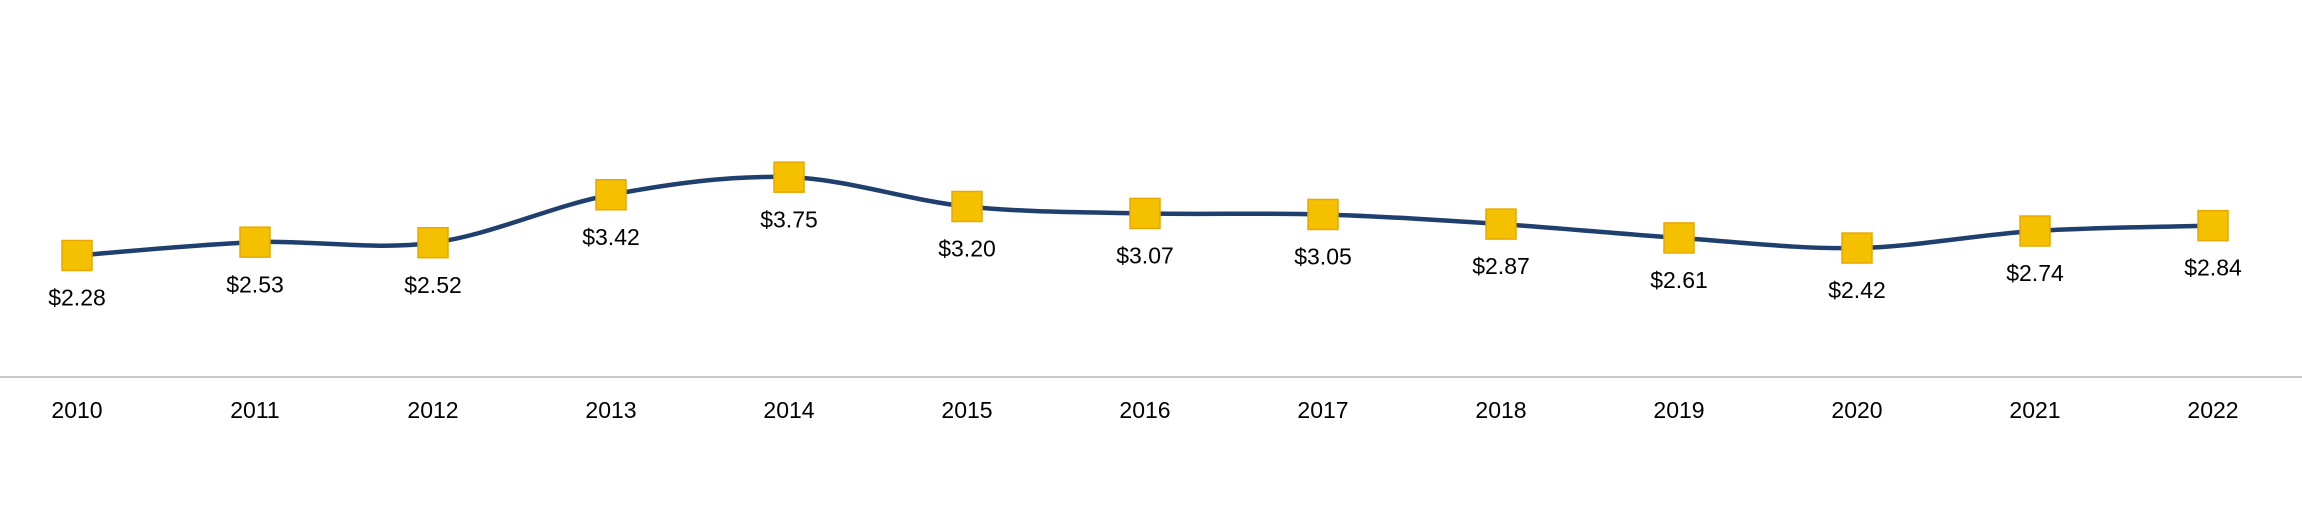 The image size is (2302, 526). Describe the element at coordinates (1145, 255) in the screenshot. I see `data-label: $3.07` at that location.